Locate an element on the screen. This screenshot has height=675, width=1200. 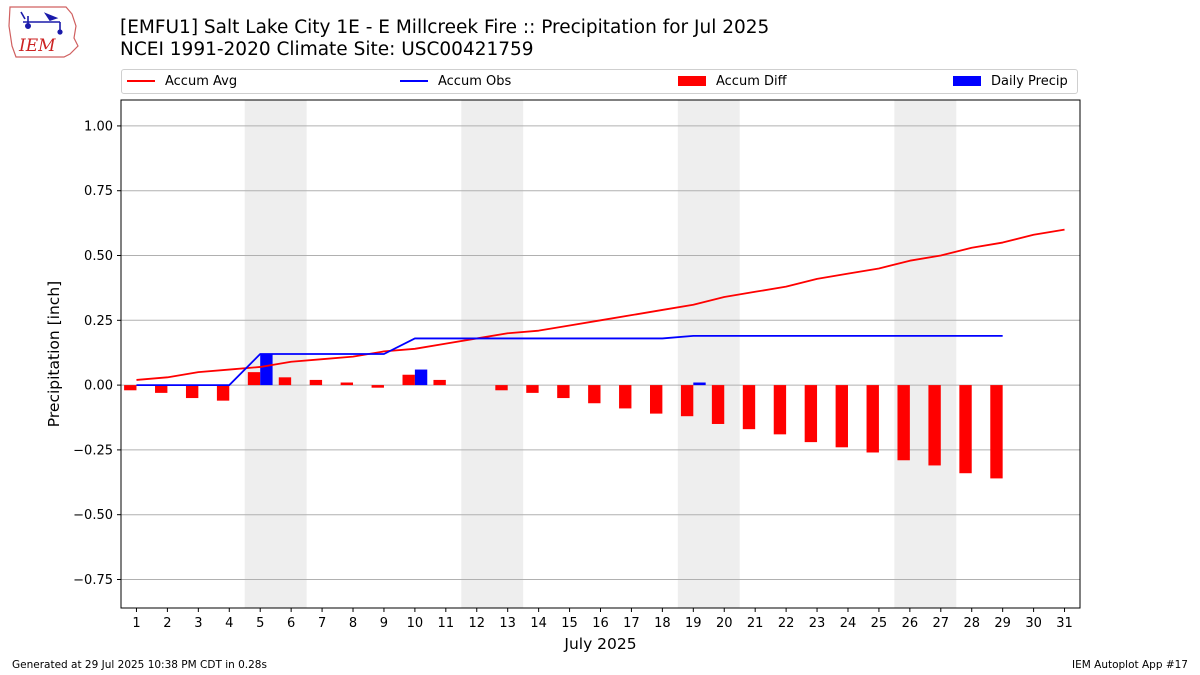
legend-entry-accum-diff: Accum Diff is located at coordinates (732, 82).